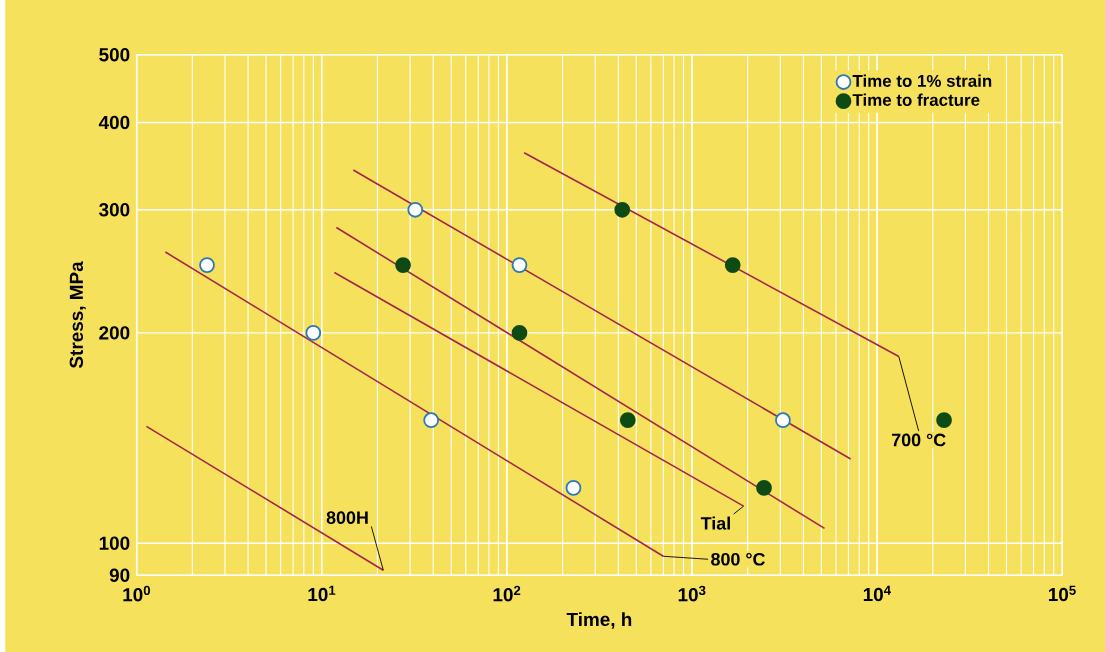 The image size is (1105, 652). What do you see at coordinates (507, 593) in the screenshot?
I see `x-tick-label: 10$^{2}$` at bounding box center [507, 593].